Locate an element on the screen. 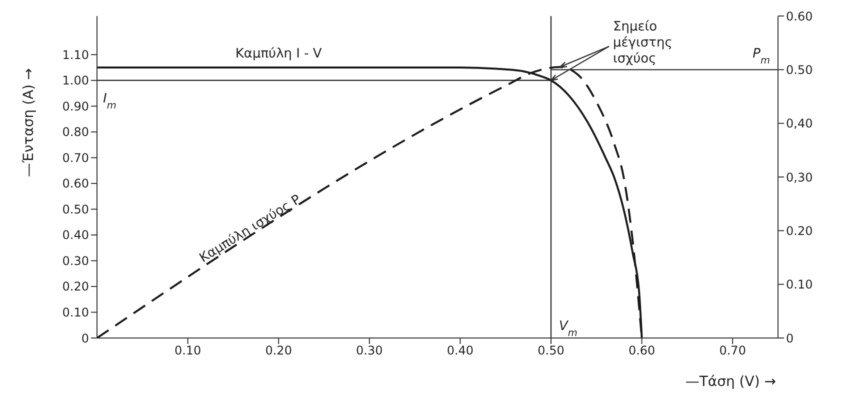 Image resolution: width=853 pixels, height=401 pixels. y-tick-label: 0.60 is located at coordinates (75, 183).